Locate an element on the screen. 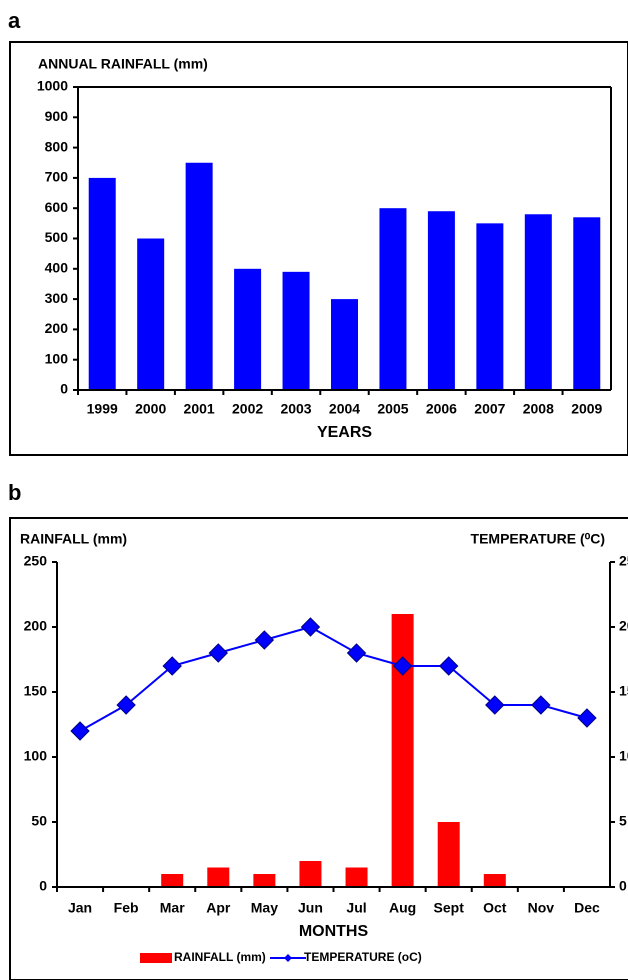 This screenshot has width=628, height=980. x-tick-label: Jun is located at coordinates (310, 908).